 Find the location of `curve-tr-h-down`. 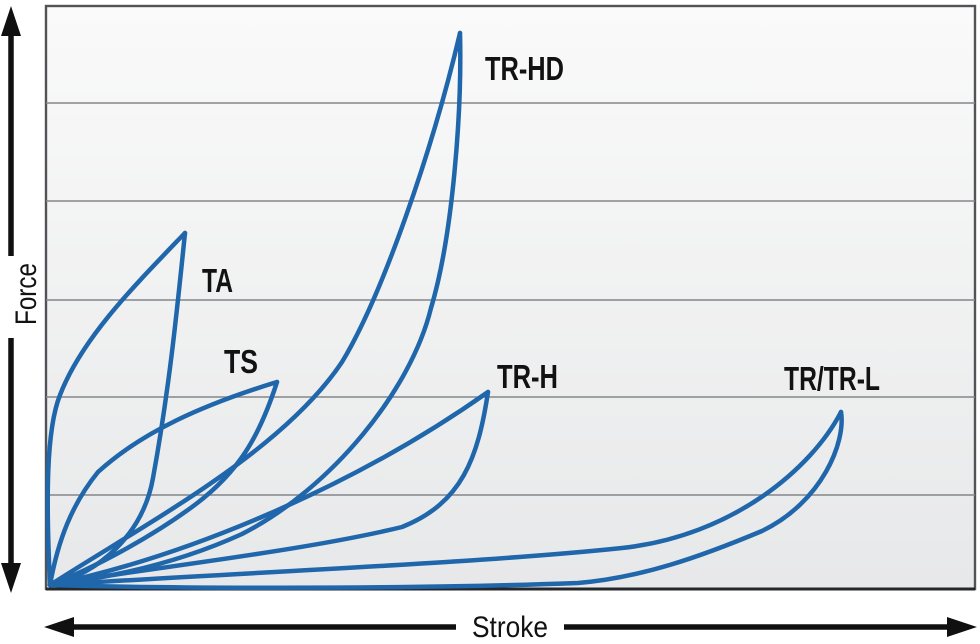

curve-tr-h-down is located at coordinates (269, 488).